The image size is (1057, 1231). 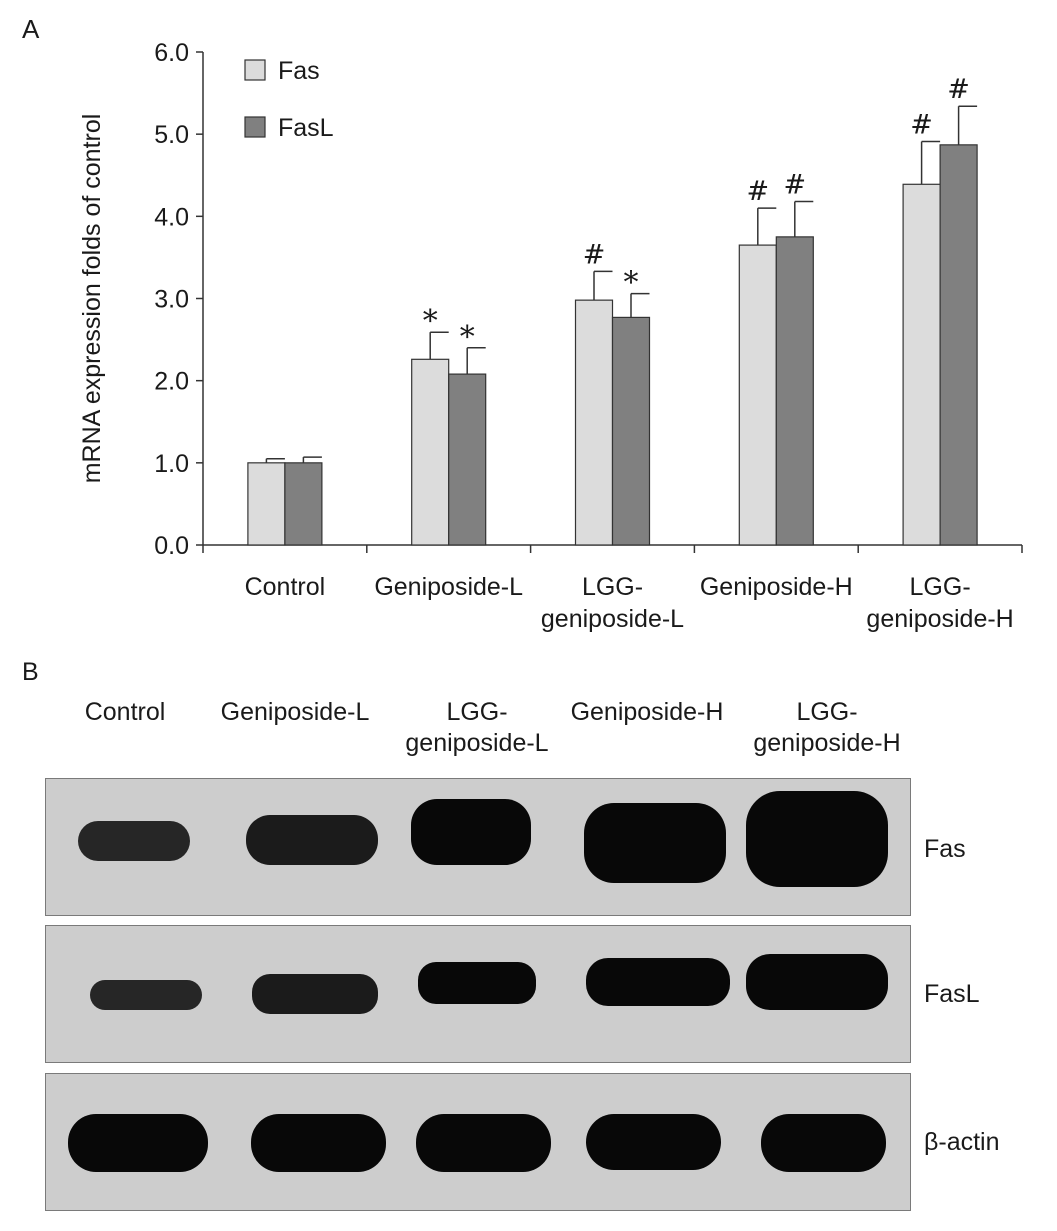 What do you see at coordinates (171, 53) in the screenshot?
I see `y-tick-label: 6.0` at bounding box center [171, 53].